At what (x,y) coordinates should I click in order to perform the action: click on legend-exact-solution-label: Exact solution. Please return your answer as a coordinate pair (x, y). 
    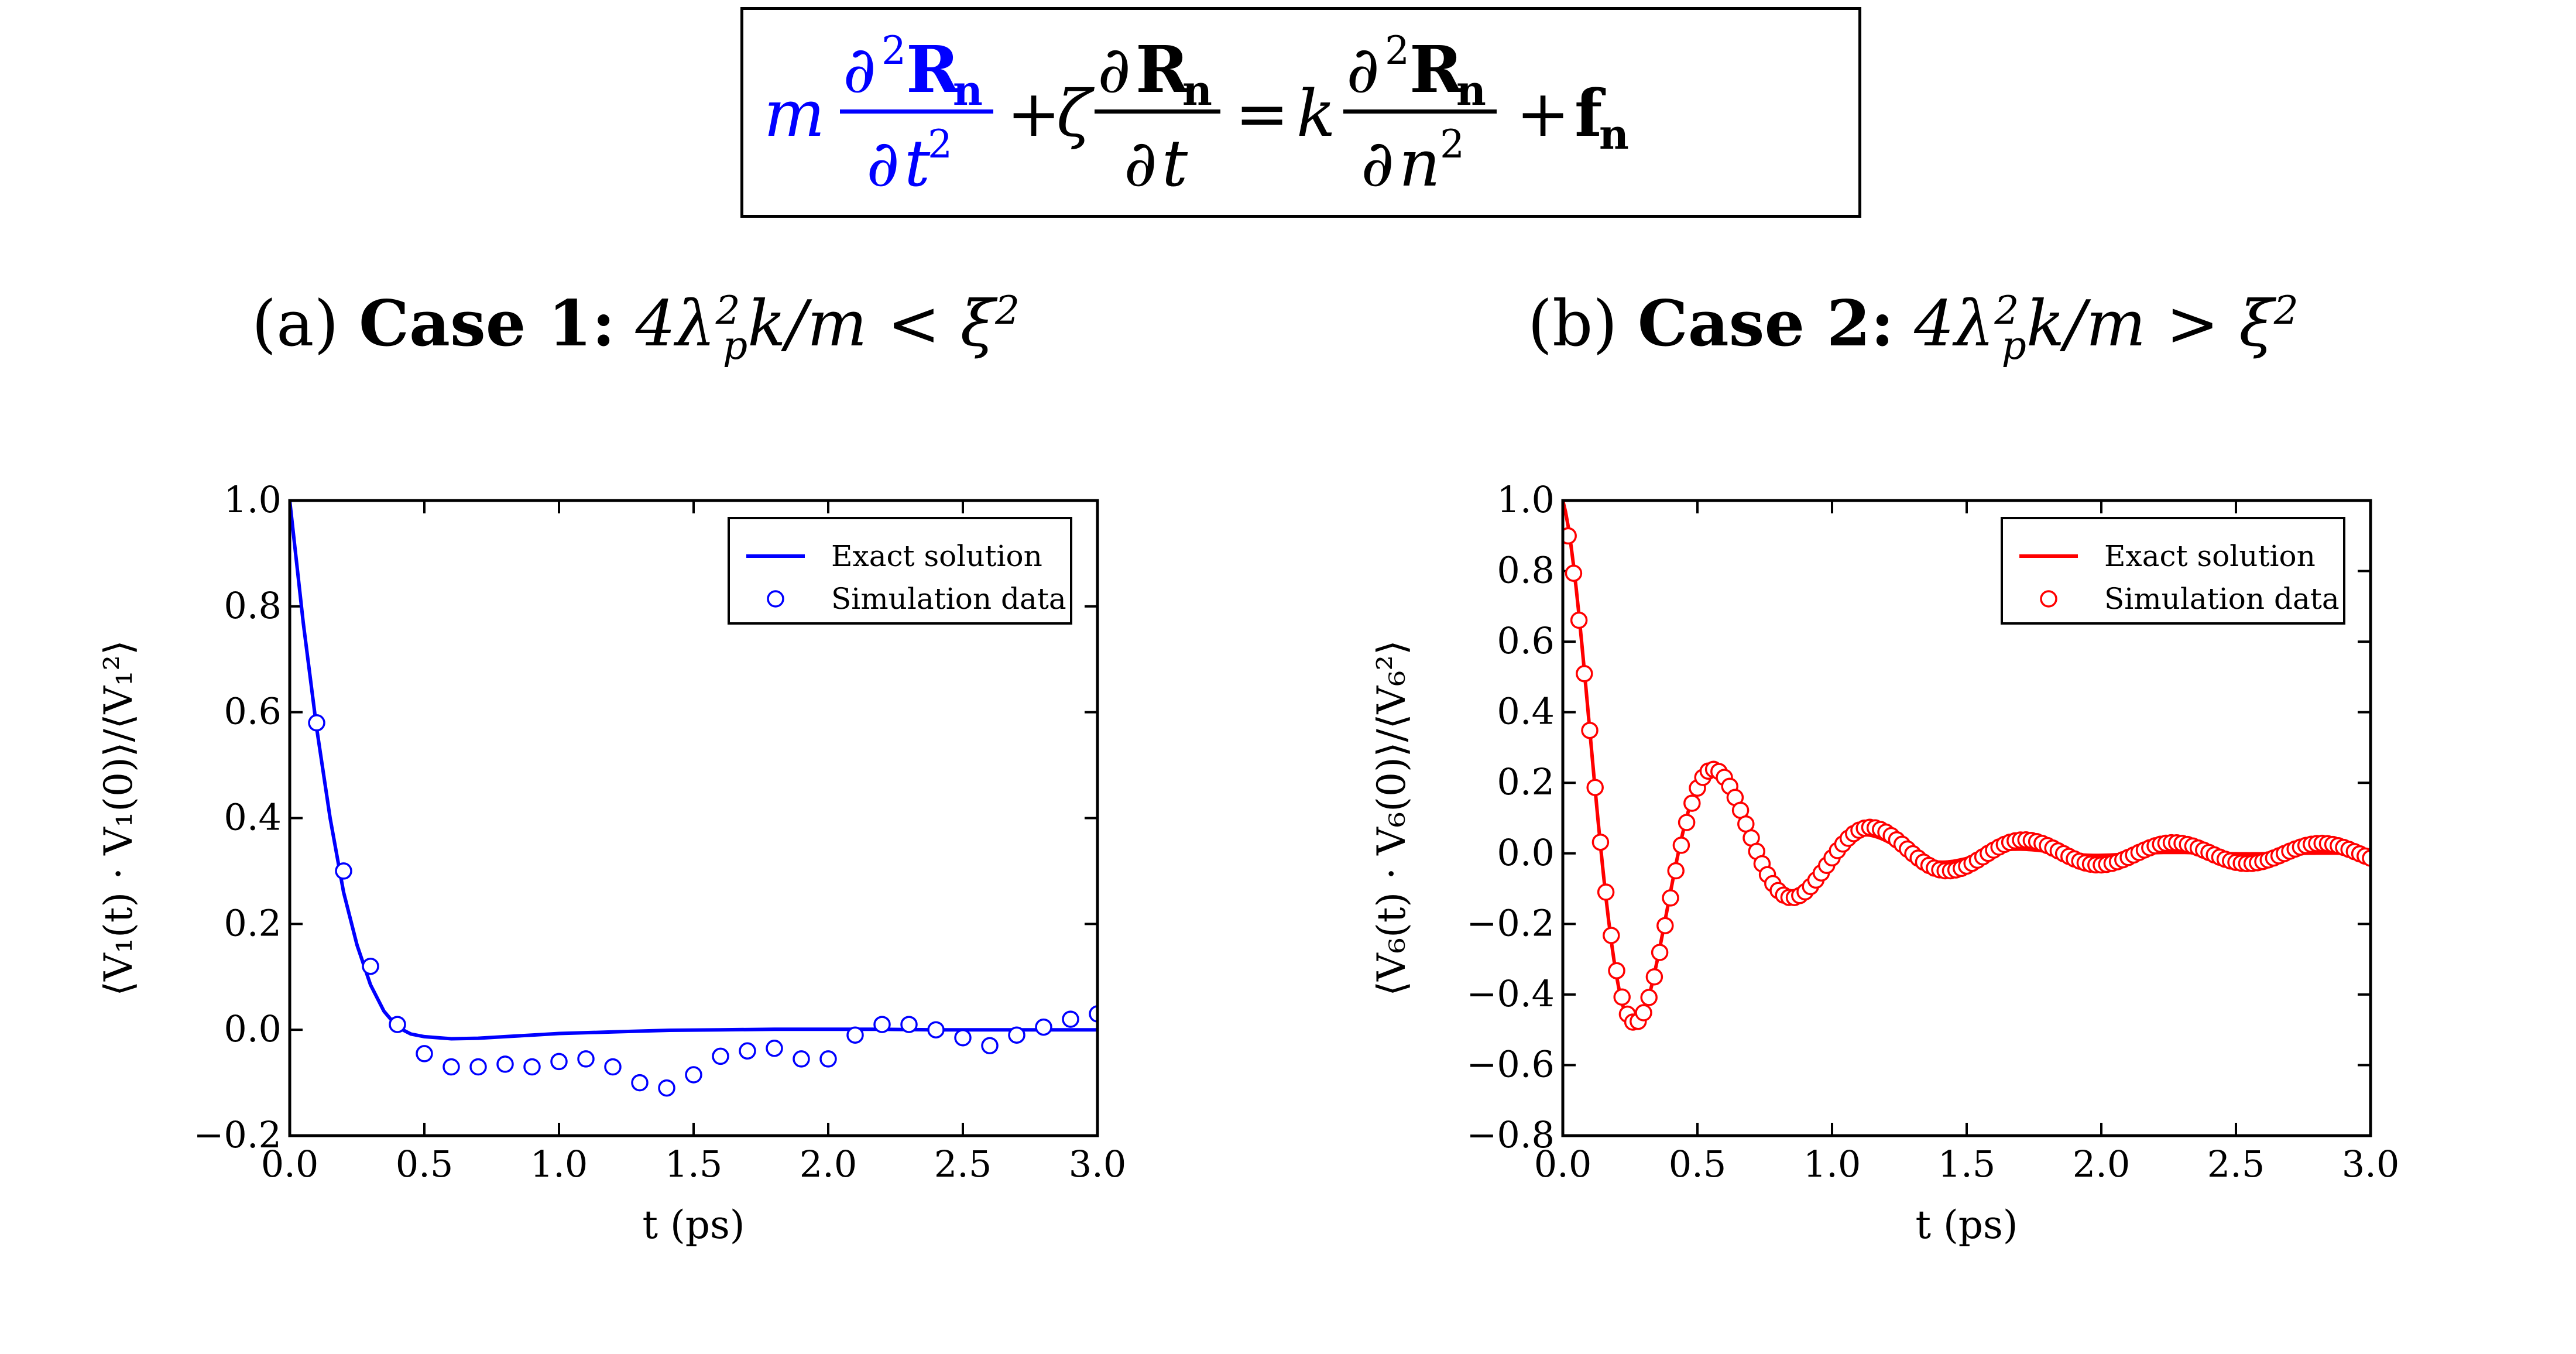
    Looking at the image, I should click on (2210, 556).